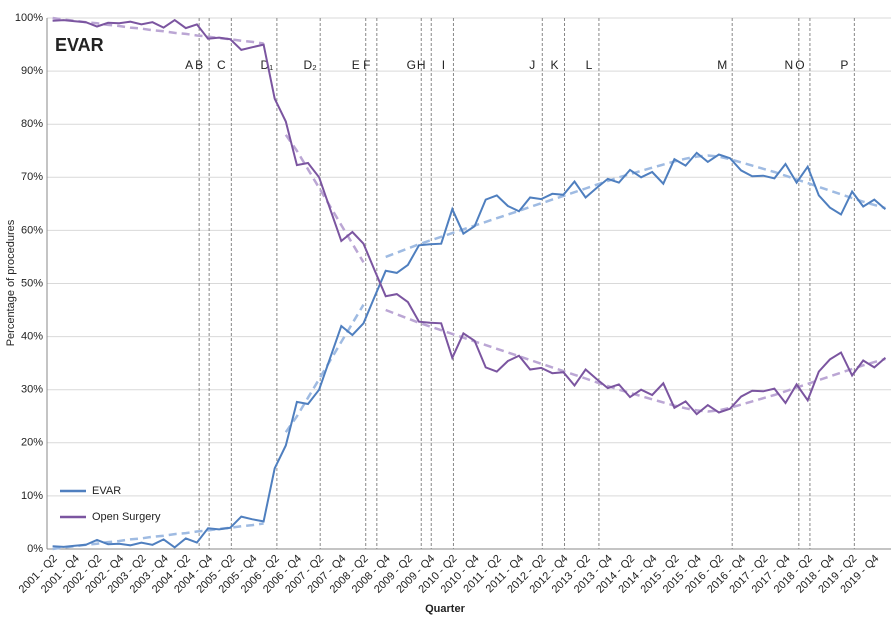 This screenshot has height=617, width=891. Describe the element at coordinates (199, 65) in the screenshot. I see `annotation-label: B` at that location.